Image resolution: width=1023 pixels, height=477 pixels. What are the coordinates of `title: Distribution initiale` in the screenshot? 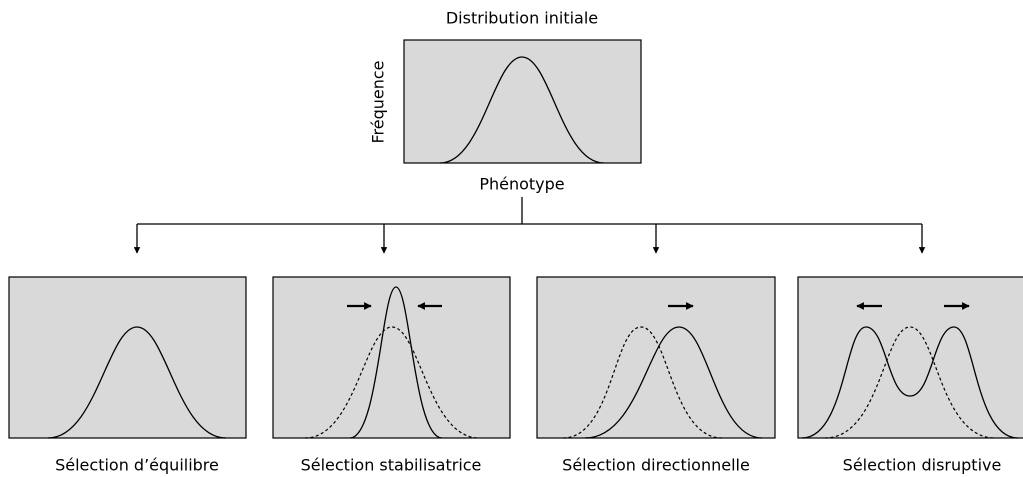 It's located at (522, 18).